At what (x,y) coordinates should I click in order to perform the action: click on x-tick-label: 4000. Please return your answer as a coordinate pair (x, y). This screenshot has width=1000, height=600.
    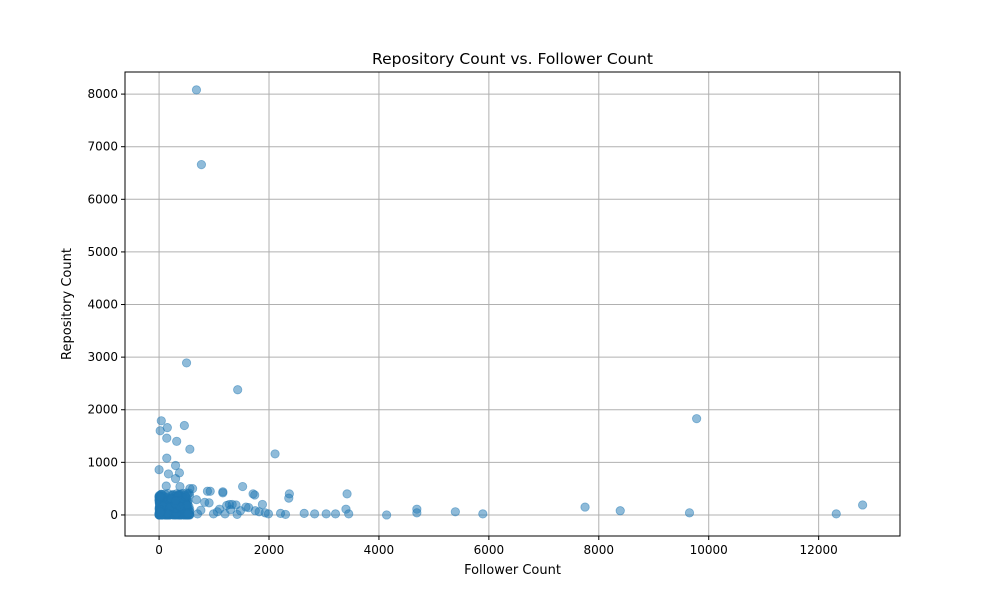
    Looking at the image, I should click on (379, 550).